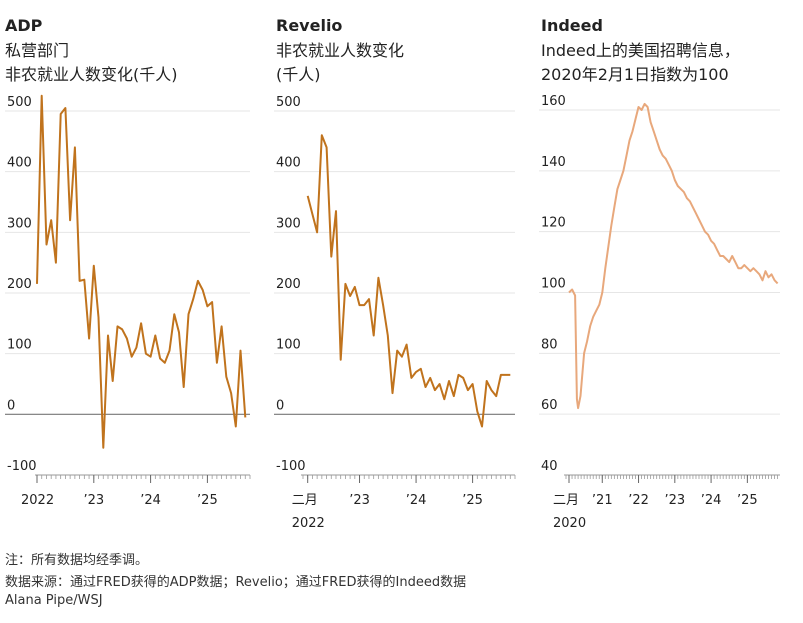 This screenshot has height=623, width=803. Describe the element at coordinates (635, 74) in the screenshot. I see `panel-subtitle-indeed-line2: 2020年2月1日指数为100` at that location.